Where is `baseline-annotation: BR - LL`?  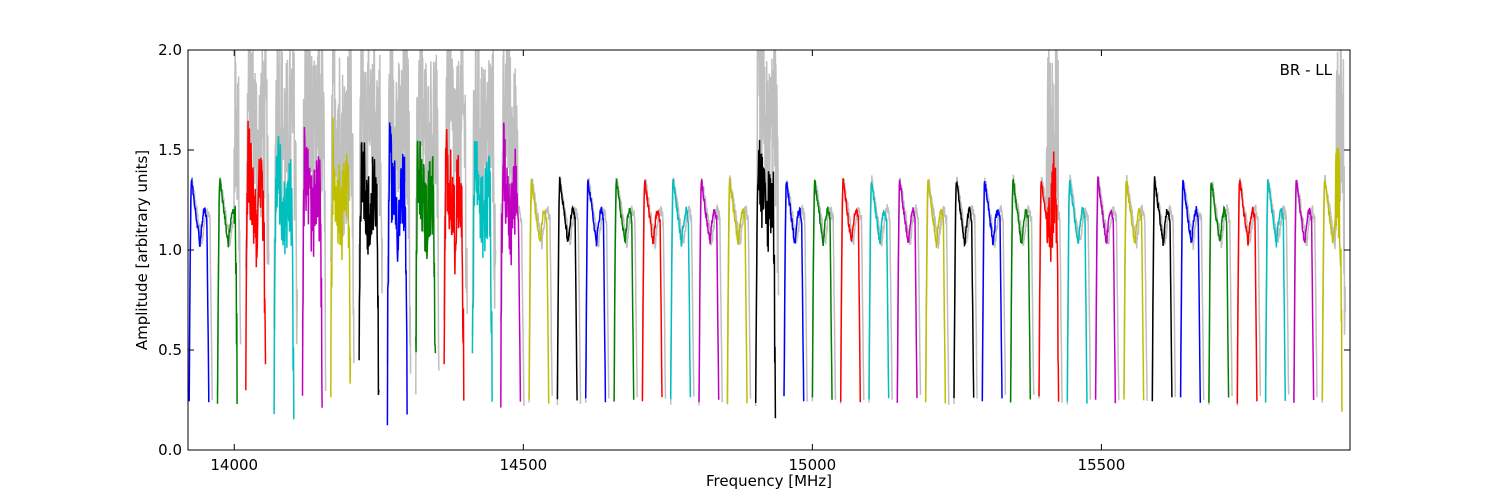
baseline-annotation: BR - LL is located at coordinates (1306, 70).